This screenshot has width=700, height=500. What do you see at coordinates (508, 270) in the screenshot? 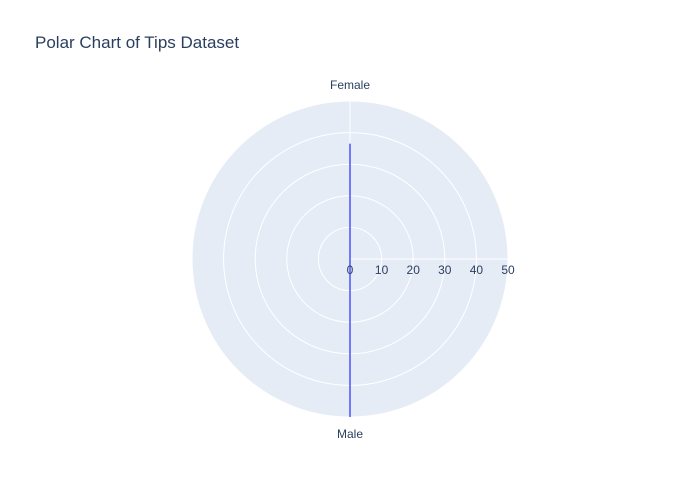
I see `radial-tick-label: 50` at bounding box center [508, 270].